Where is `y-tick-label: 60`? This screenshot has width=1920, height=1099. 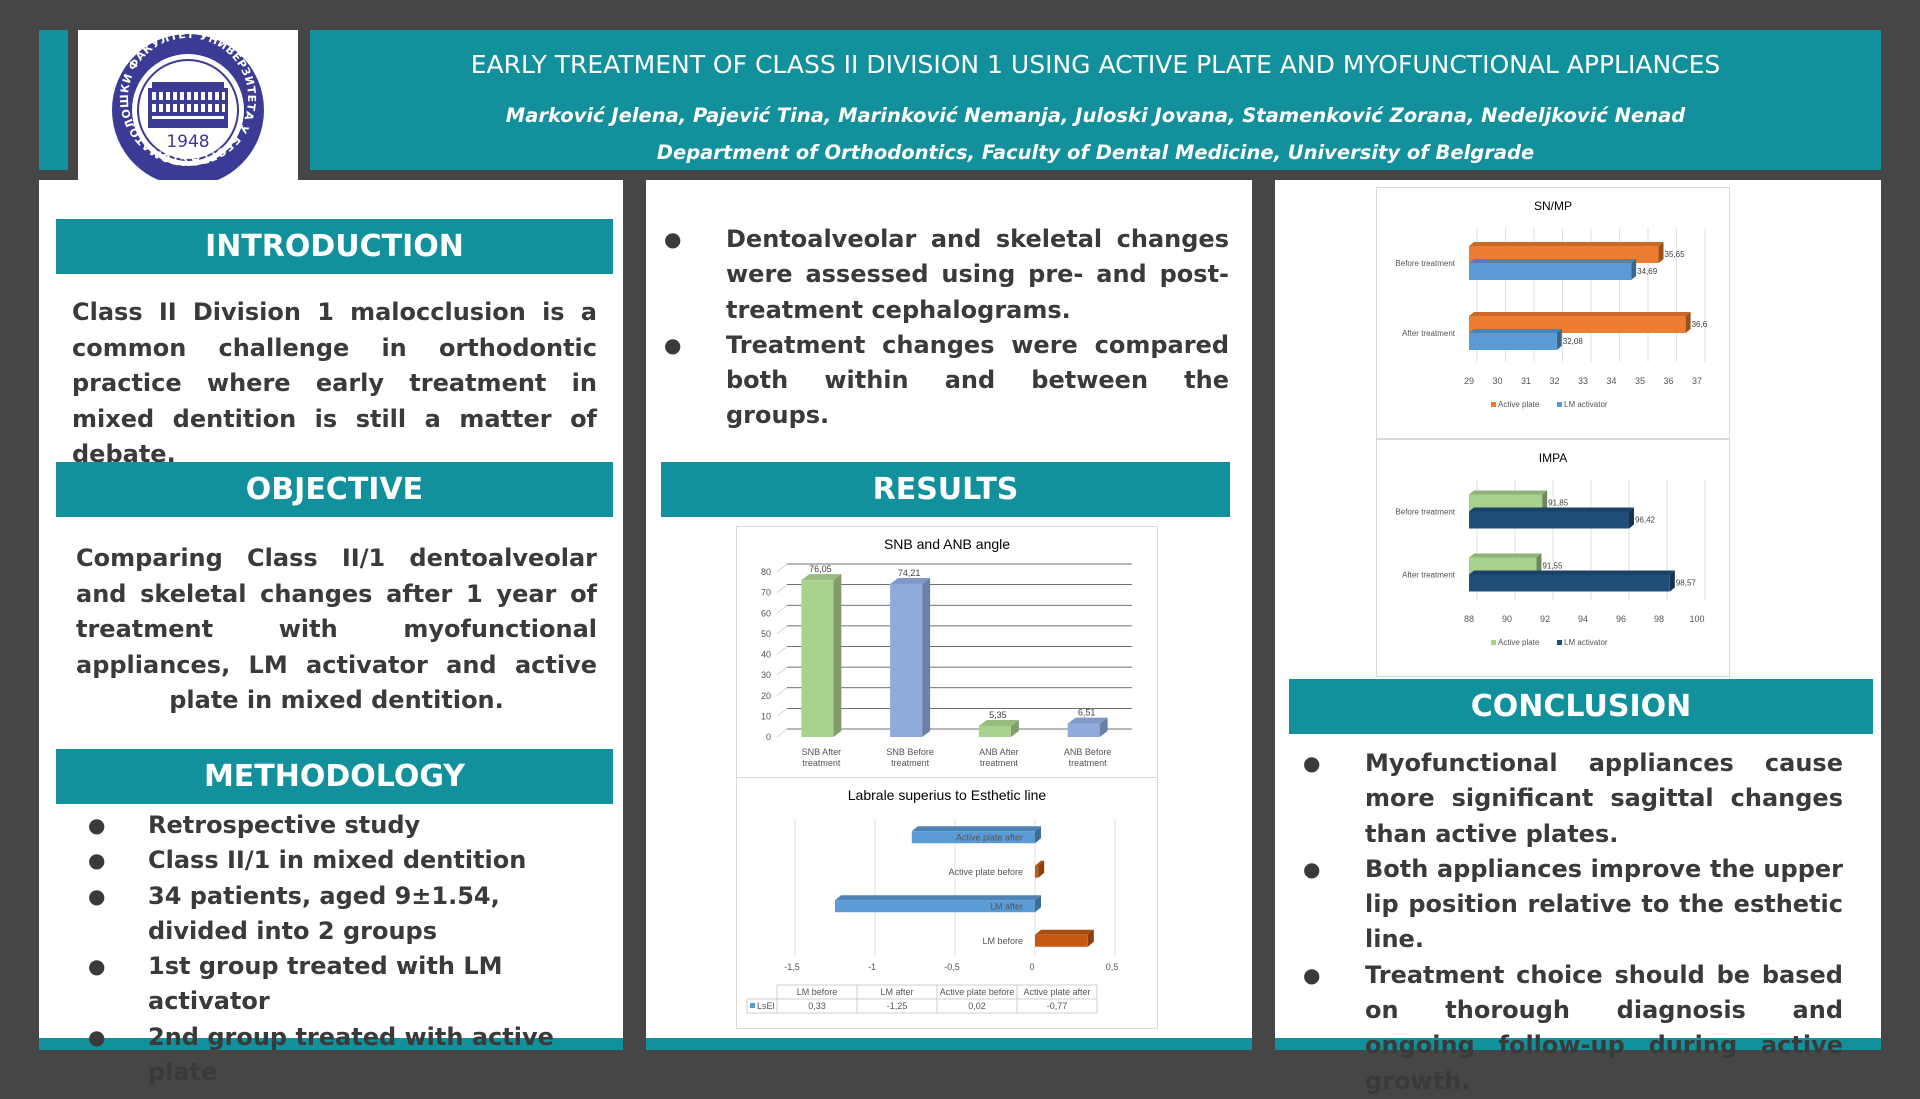 y-tick-label: 60 is located at coordinates (766, 613).